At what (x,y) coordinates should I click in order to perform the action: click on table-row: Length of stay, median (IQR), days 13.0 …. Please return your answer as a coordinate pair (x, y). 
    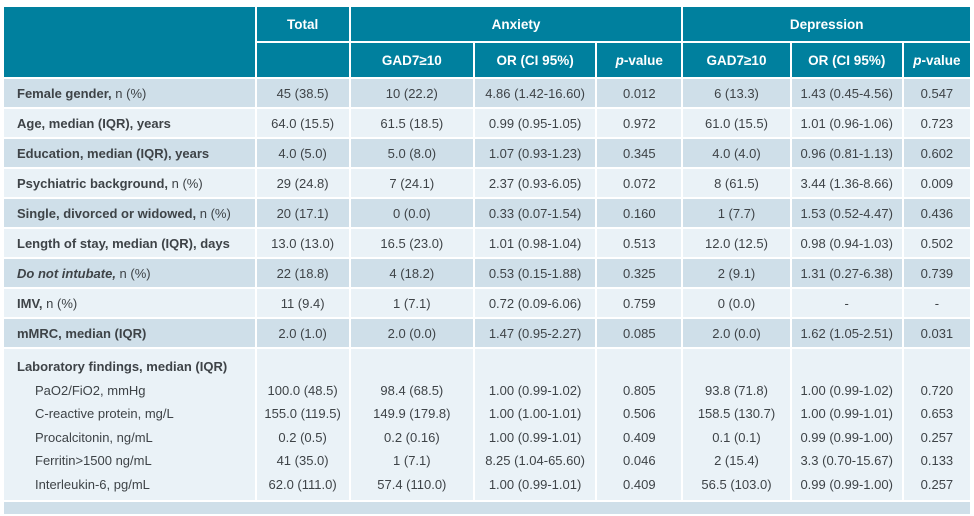
    Looking at the image, I should click on (487, 243).